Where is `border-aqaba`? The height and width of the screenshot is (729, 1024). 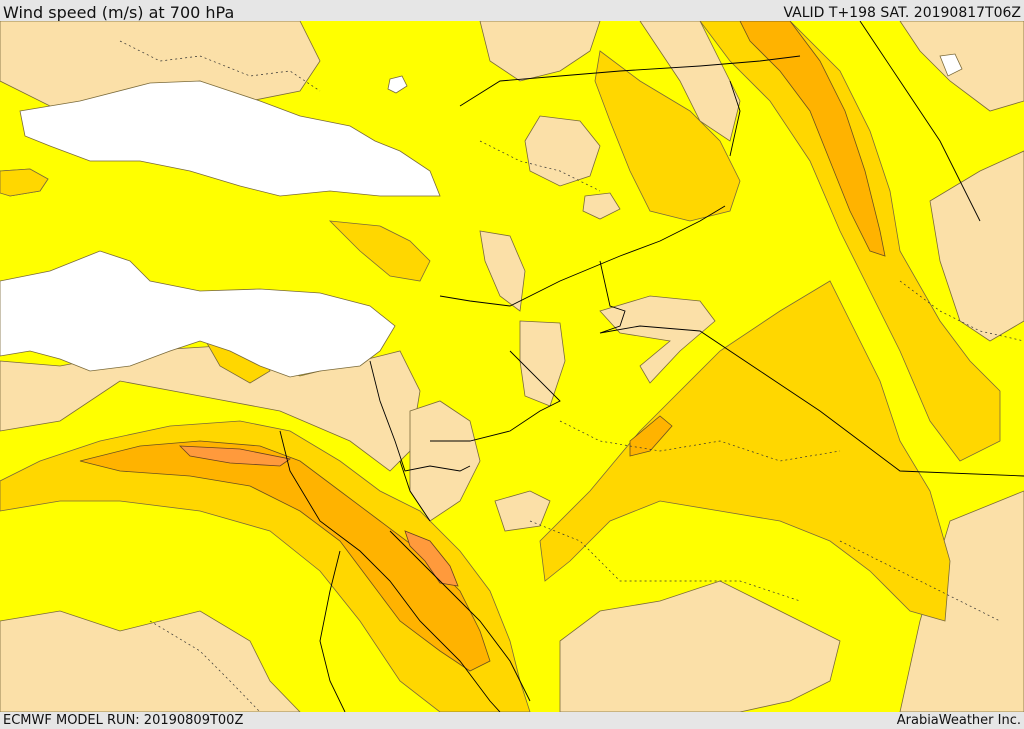 border-aqaba is located at coordinates (415, 491).